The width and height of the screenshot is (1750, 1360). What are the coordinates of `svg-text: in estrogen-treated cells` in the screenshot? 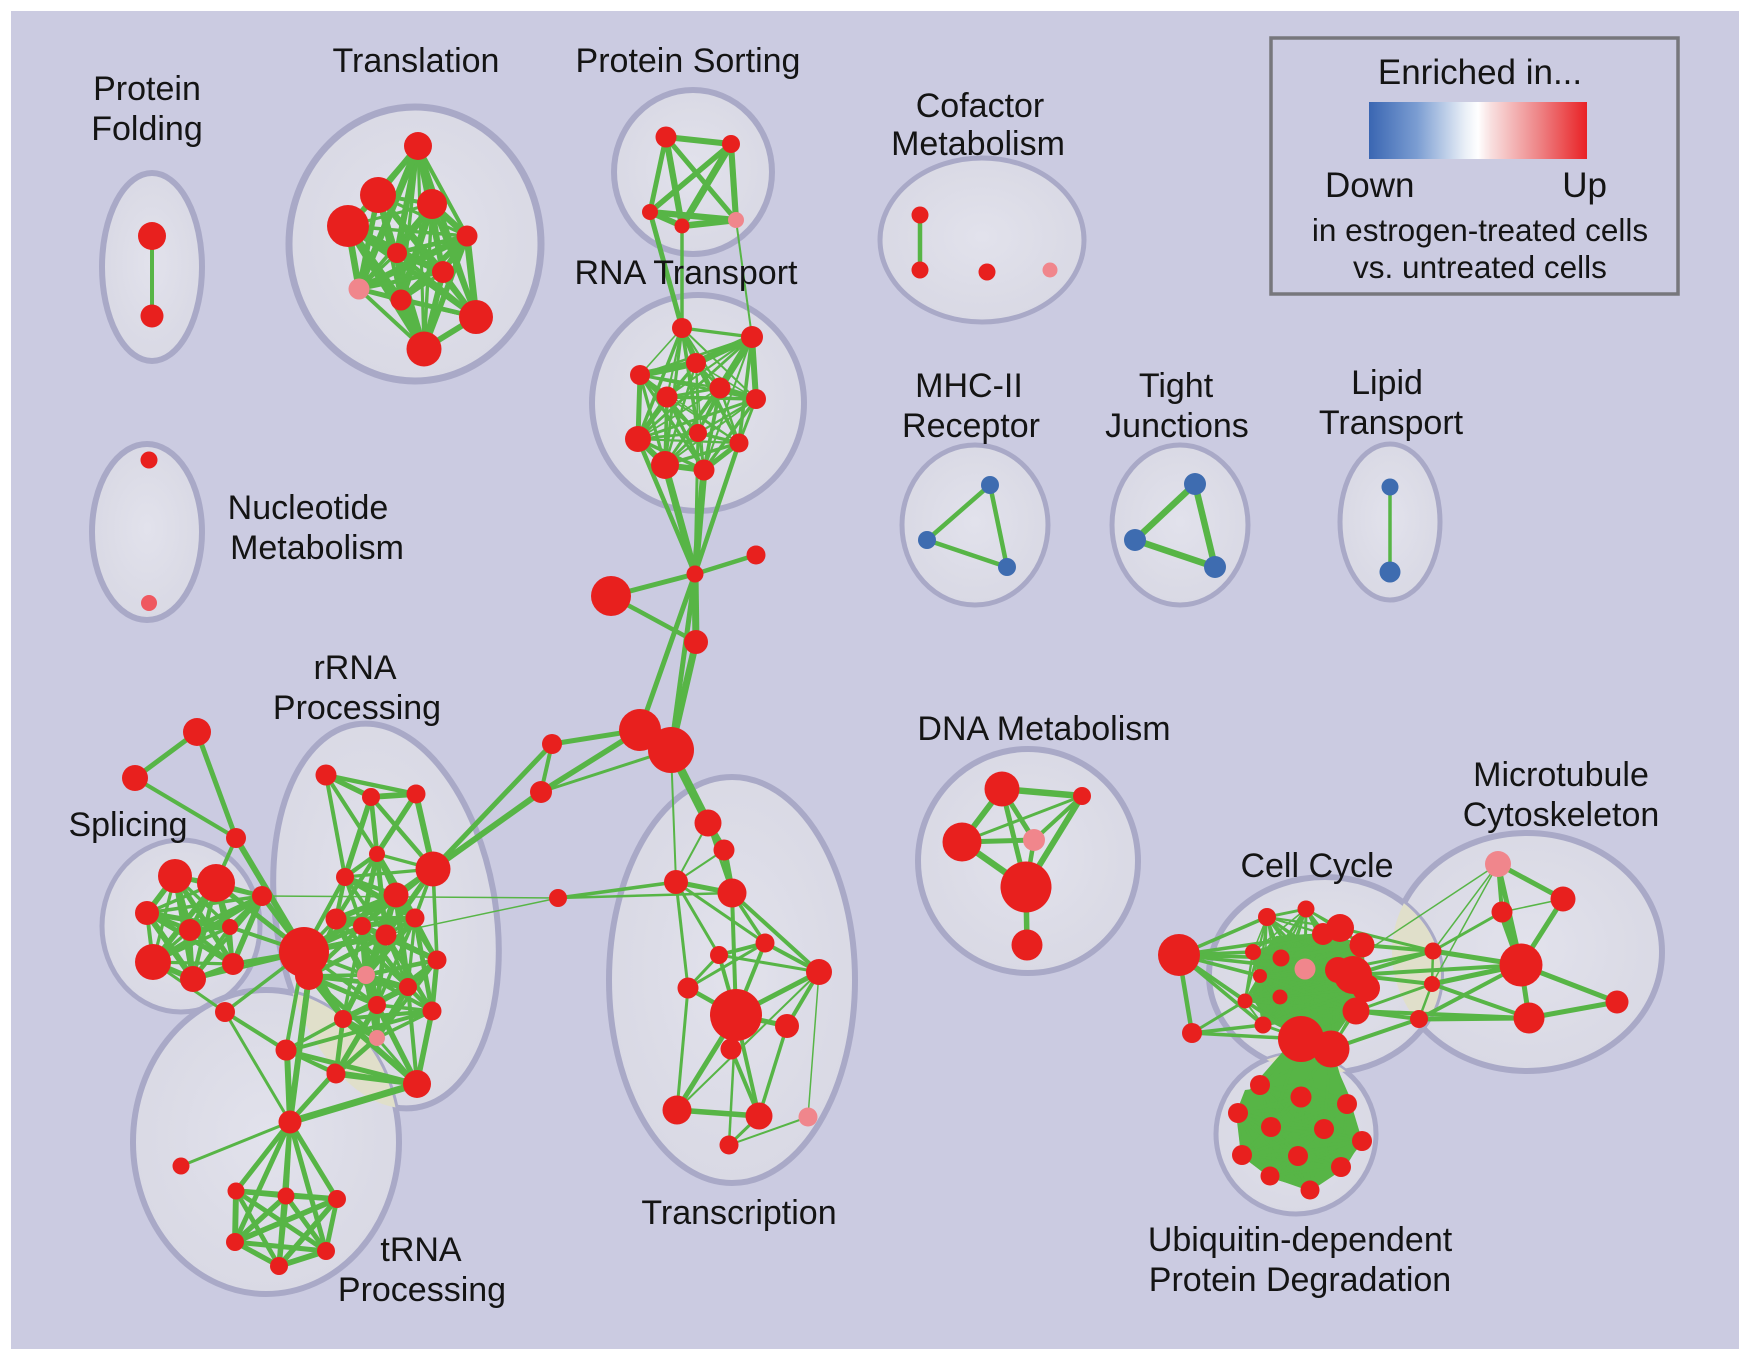 It's located at (1480, 230).